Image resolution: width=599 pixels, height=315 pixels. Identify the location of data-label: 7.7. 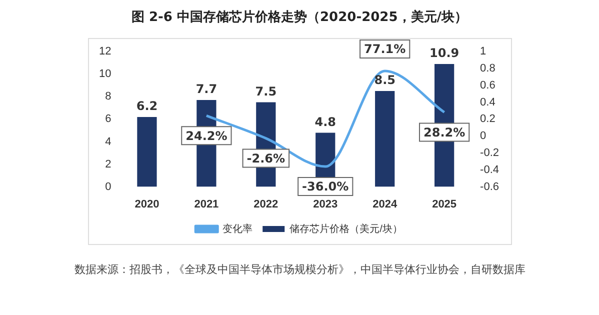
(207, 89).